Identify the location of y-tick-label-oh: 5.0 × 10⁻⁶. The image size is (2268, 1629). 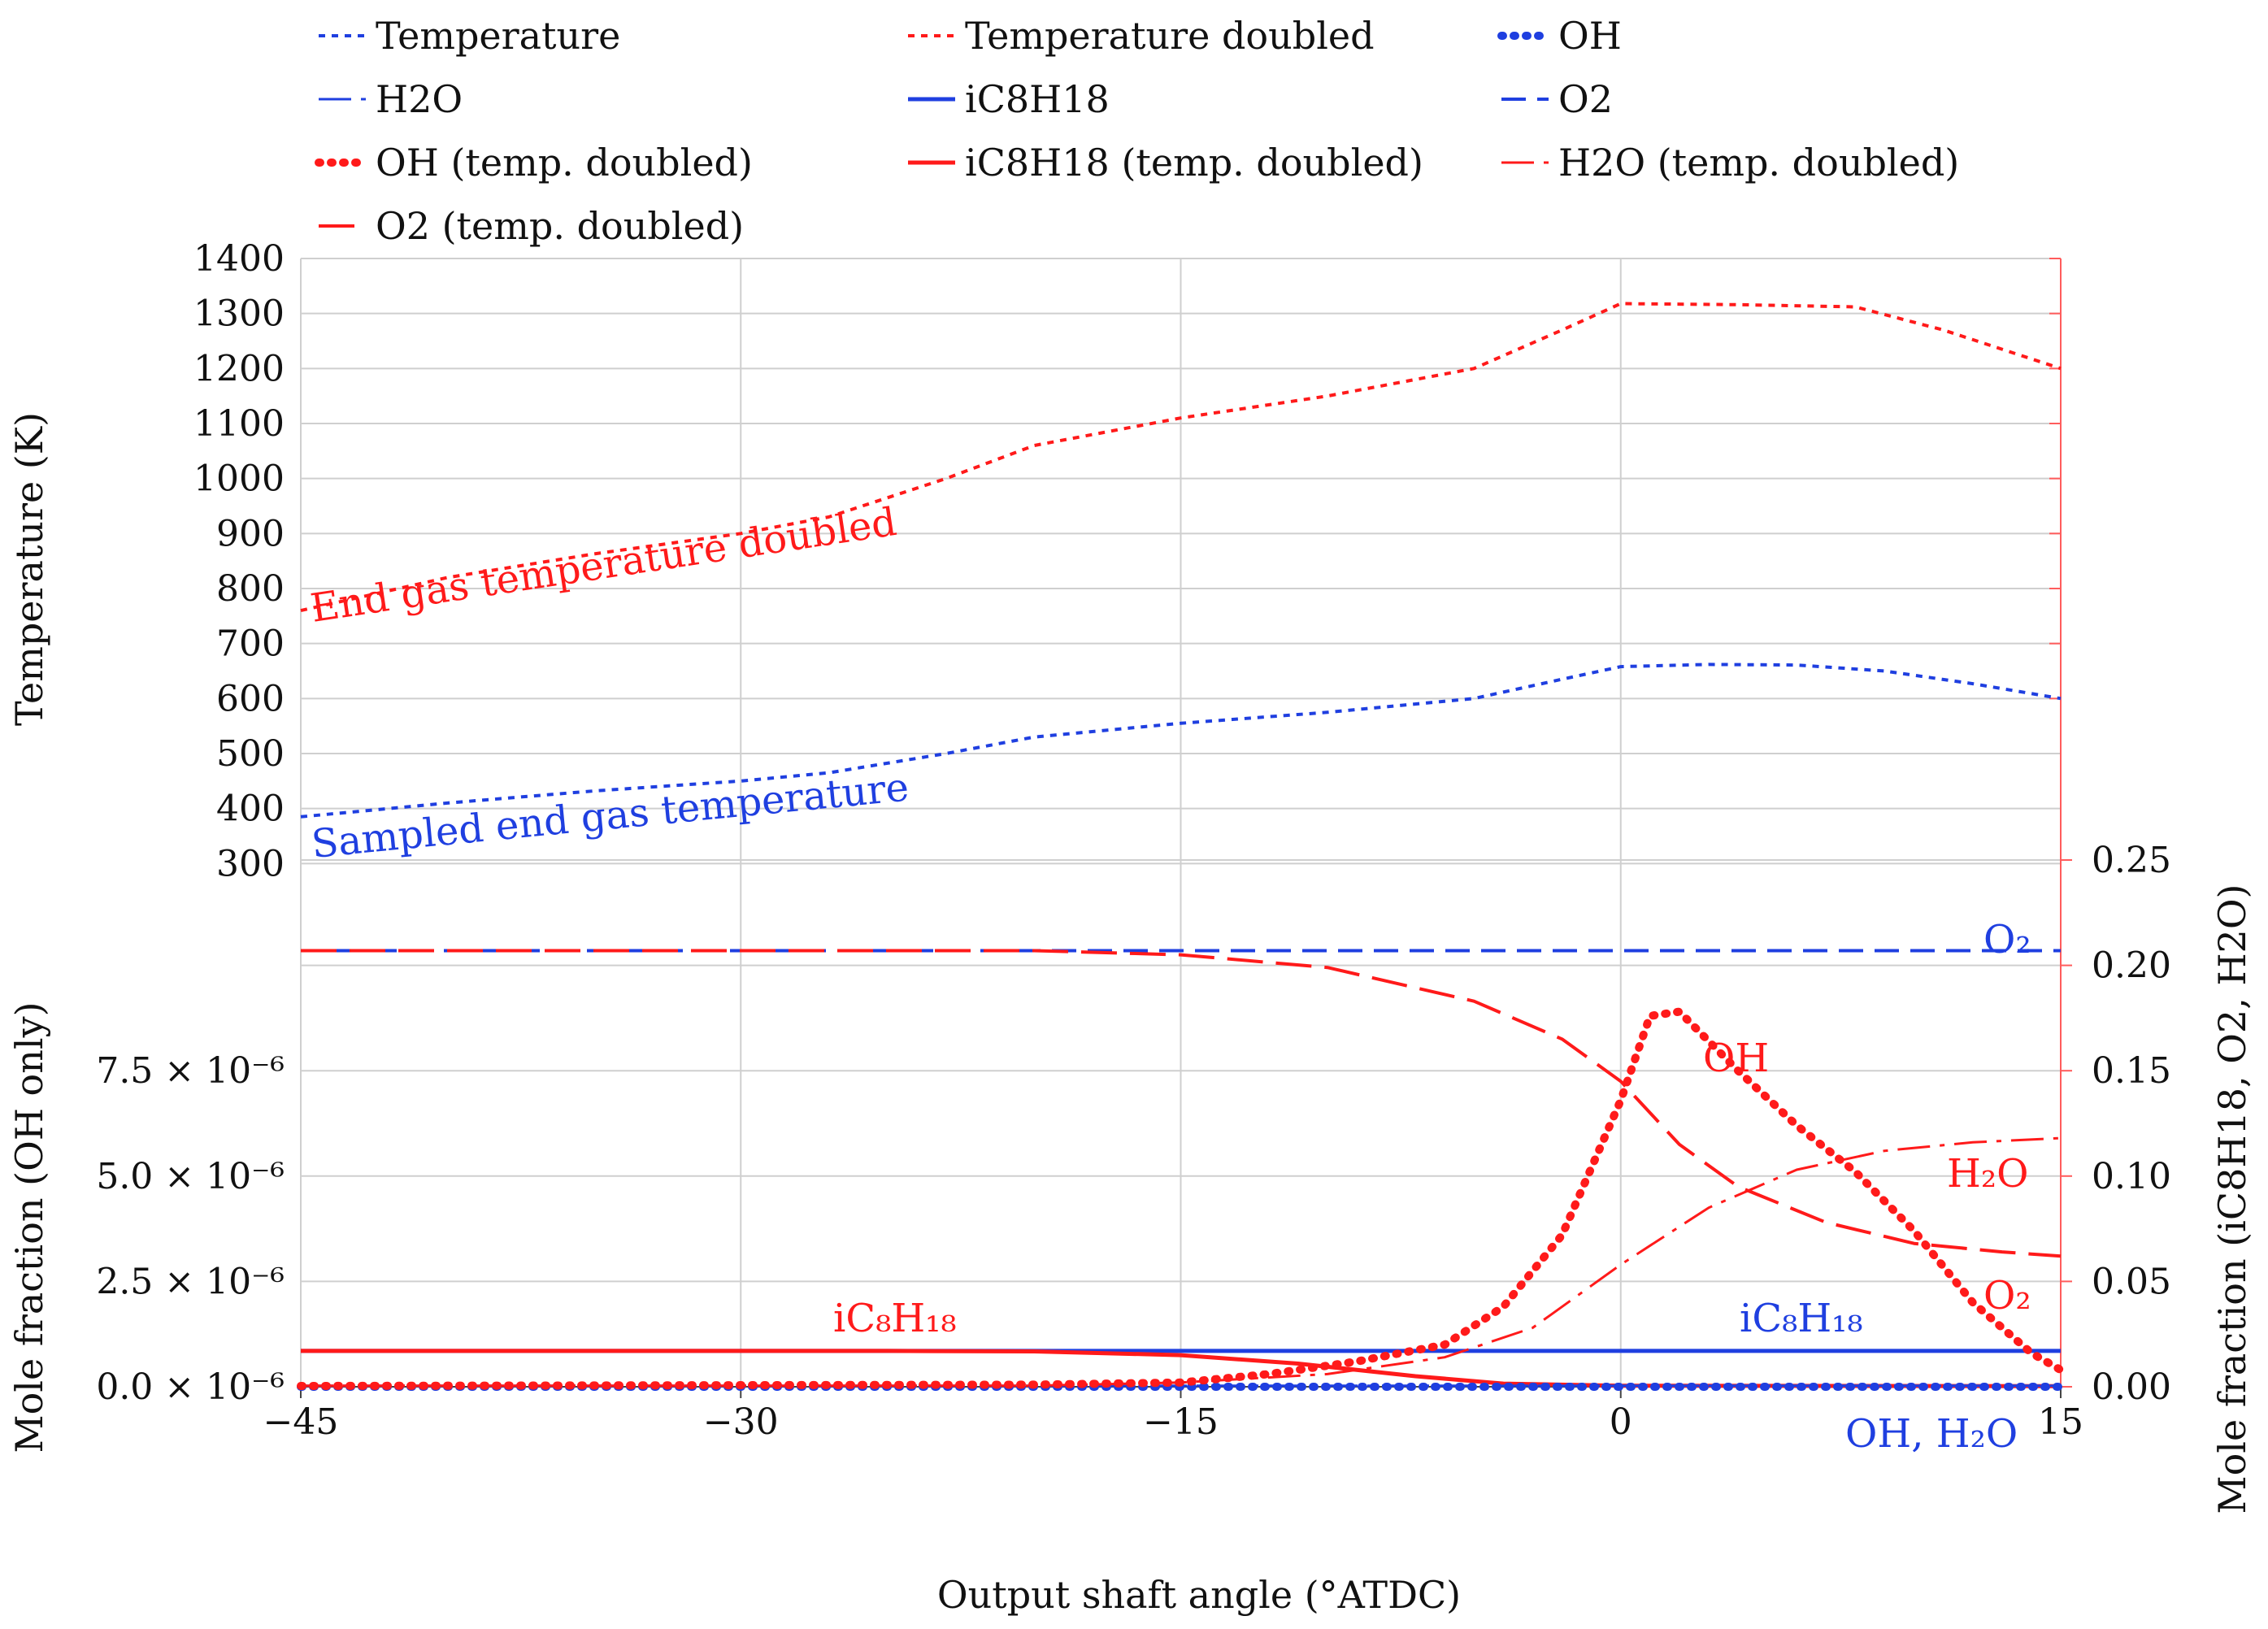
(190, 1176).